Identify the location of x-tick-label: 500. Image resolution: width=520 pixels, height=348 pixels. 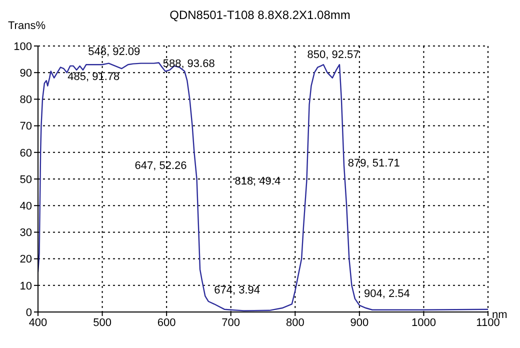
(102, 322).